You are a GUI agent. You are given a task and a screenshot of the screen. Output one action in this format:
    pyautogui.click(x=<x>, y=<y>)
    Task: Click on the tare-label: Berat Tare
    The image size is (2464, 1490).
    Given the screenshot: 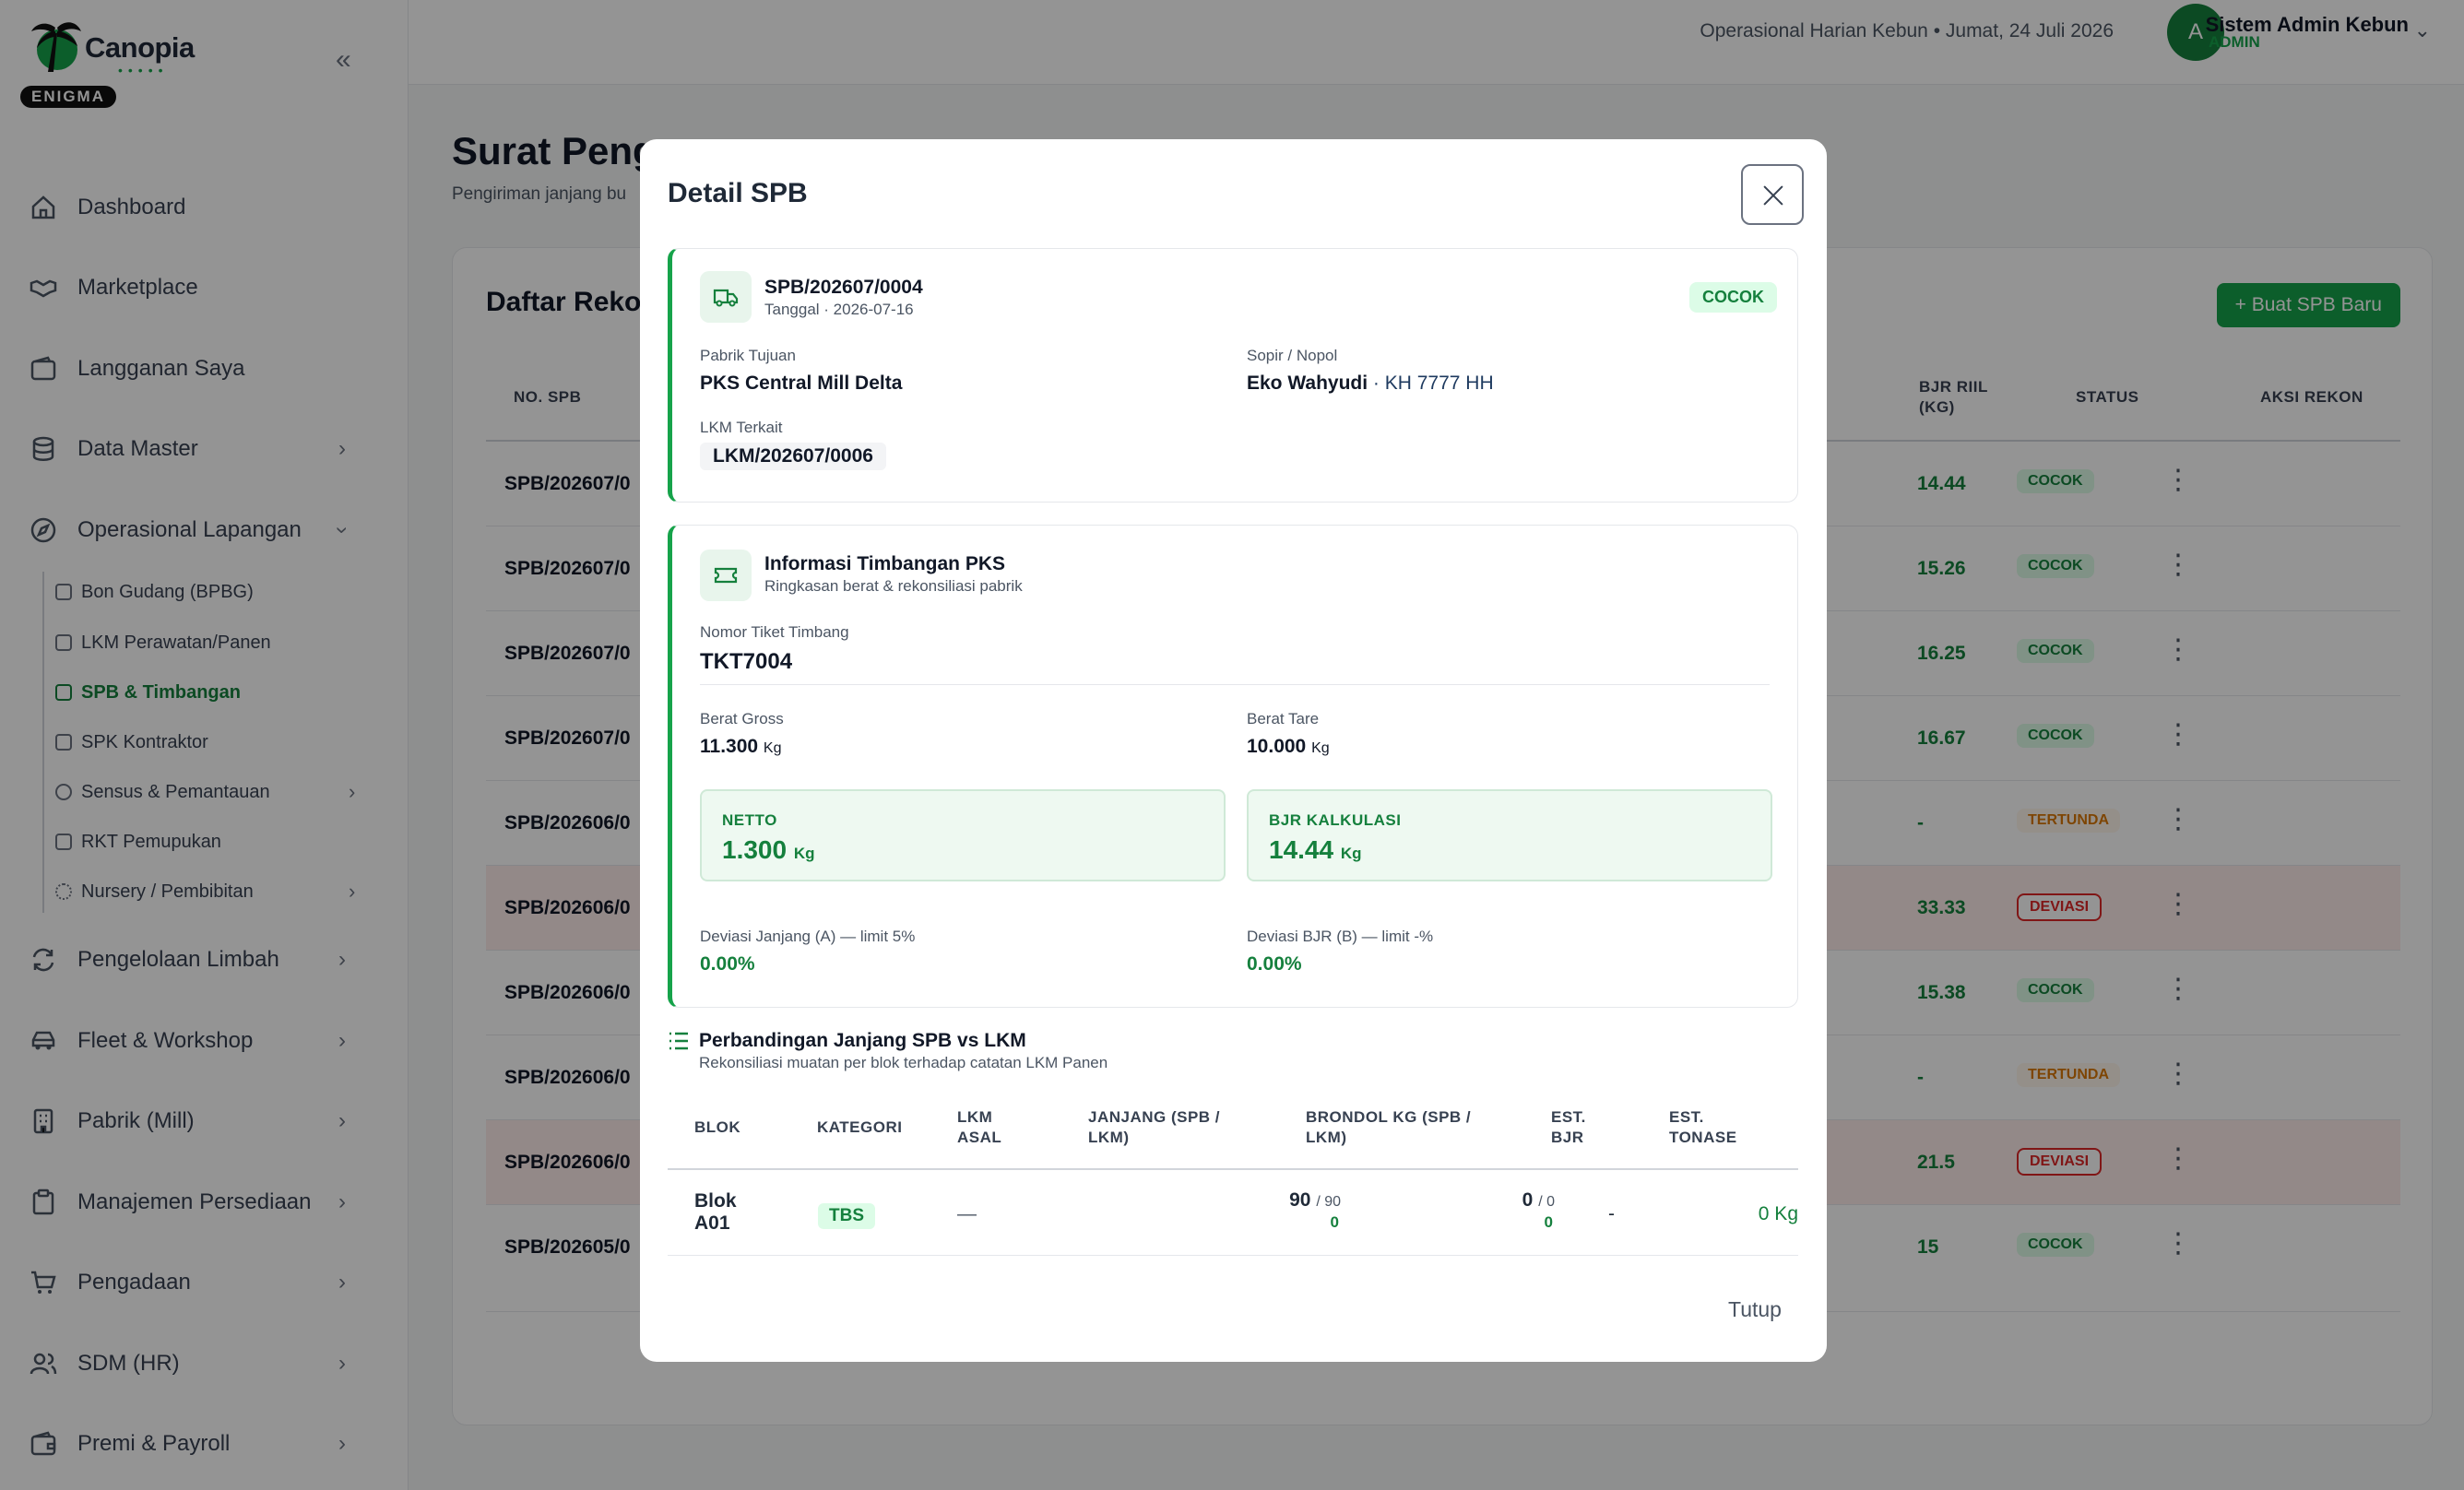 What is the action you would take?
    pyautogui.click(x=1283, y=718)
    